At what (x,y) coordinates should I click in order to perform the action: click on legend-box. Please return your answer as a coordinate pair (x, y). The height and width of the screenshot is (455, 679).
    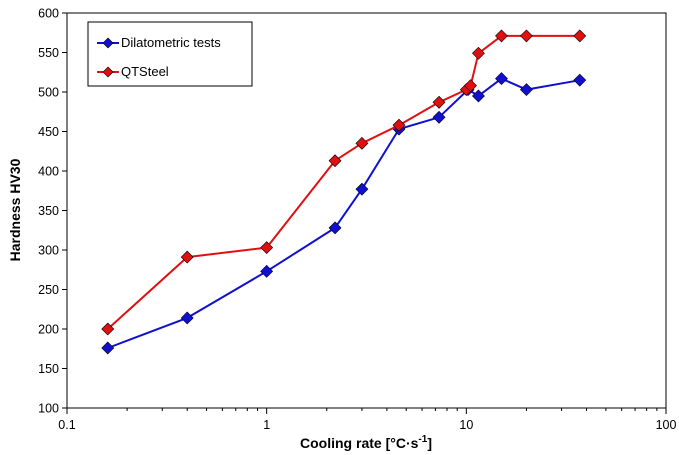
    Looking at the image, I should click on (170, 54).